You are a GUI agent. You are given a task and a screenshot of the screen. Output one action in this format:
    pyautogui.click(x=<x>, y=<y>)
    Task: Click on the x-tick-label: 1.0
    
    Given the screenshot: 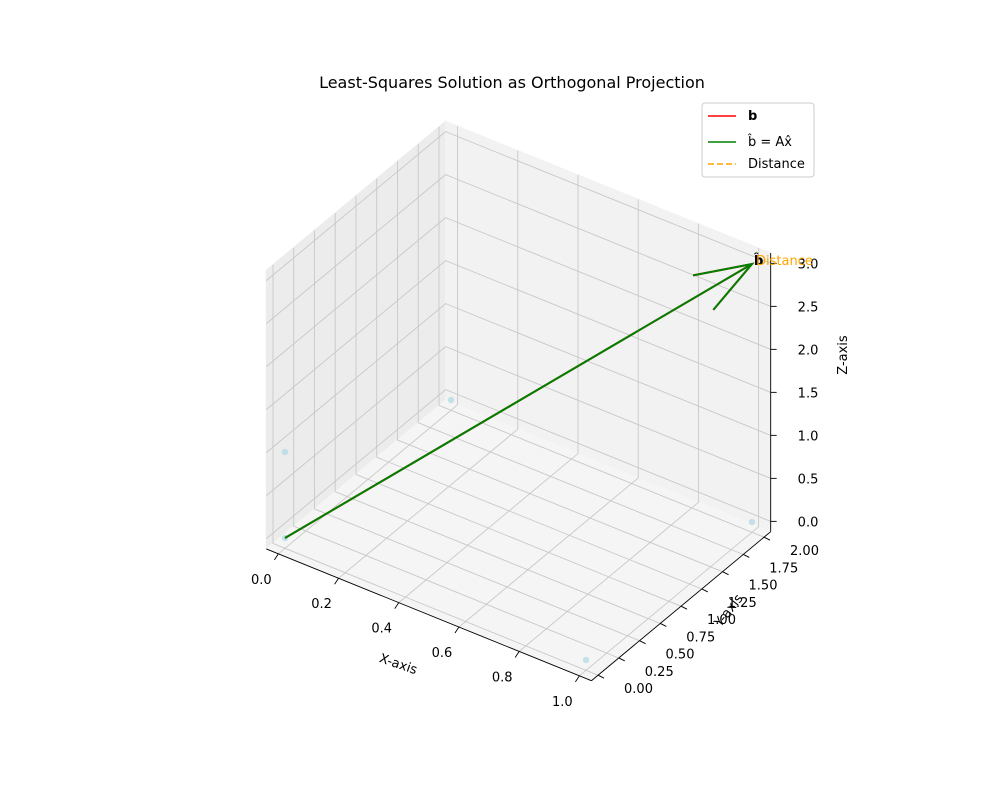 What is the action you would take?
    pyautogui.click(x=562, y=702)
    